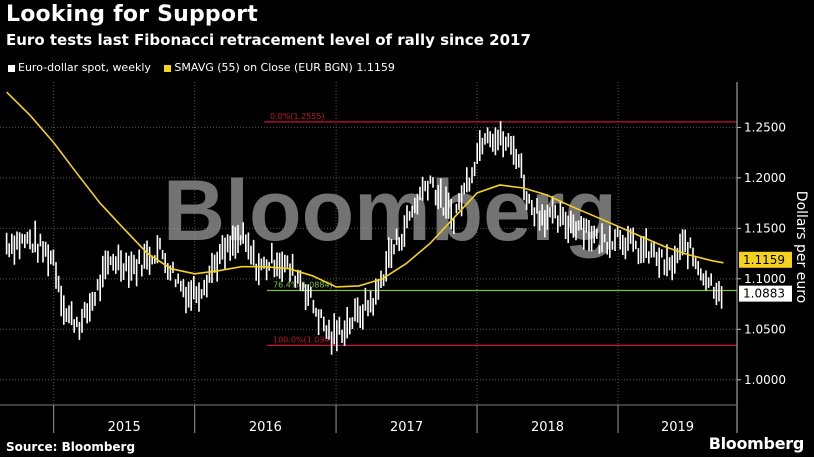  Describe the element at coordinates (132, 14) in the screenshot. I see `chart-title: Looking for Support` at that location.